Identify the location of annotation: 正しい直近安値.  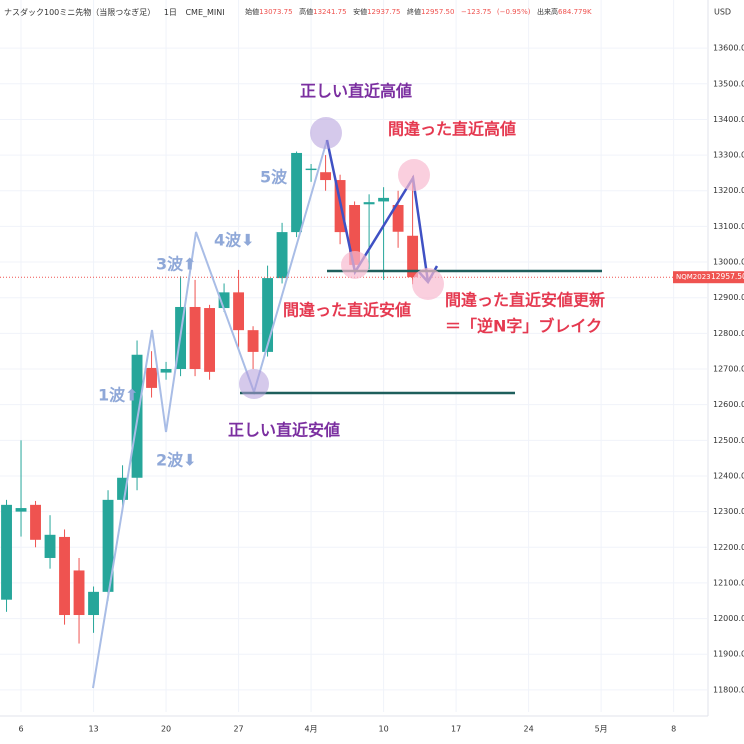
(284, 430).